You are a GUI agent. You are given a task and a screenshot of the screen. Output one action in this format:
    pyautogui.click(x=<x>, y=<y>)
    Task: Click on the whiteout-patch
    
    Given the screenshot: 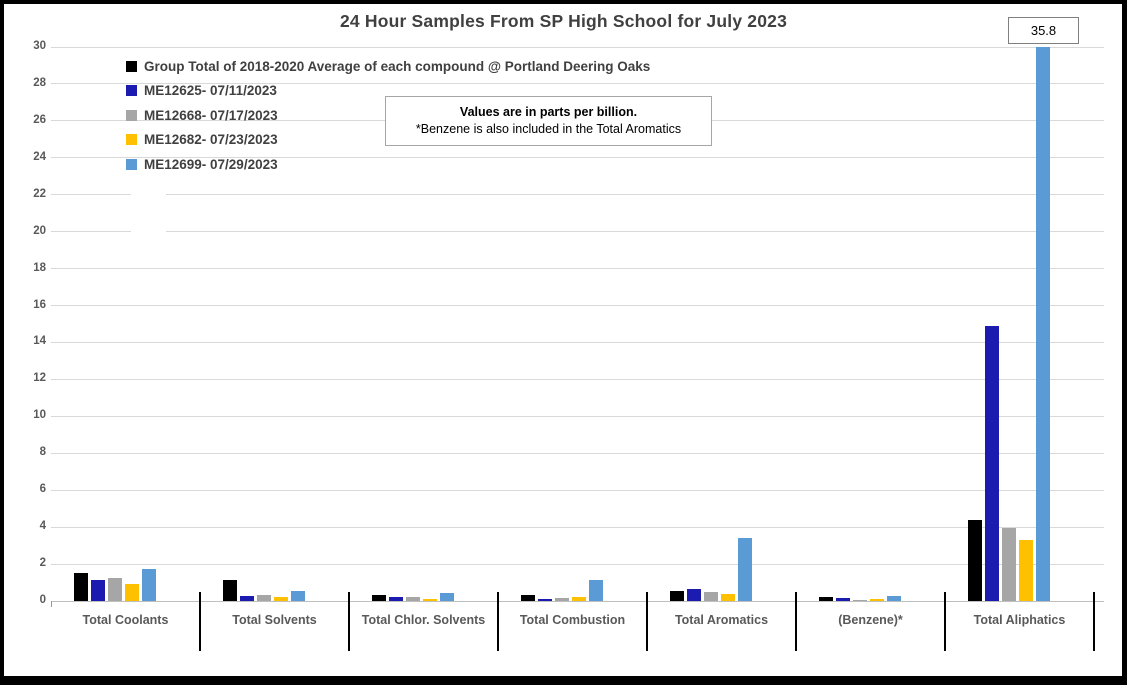 What is the action you would take?
    pyautogui.click(x=148, y=216)
    